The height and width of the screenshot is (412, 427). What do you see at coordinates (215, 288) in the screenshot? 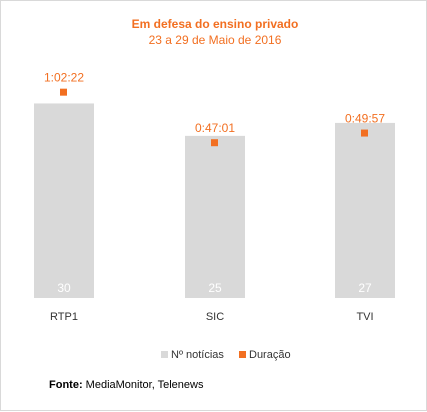
I see `bar-value-label: 25` at bounding box center [215, 288].